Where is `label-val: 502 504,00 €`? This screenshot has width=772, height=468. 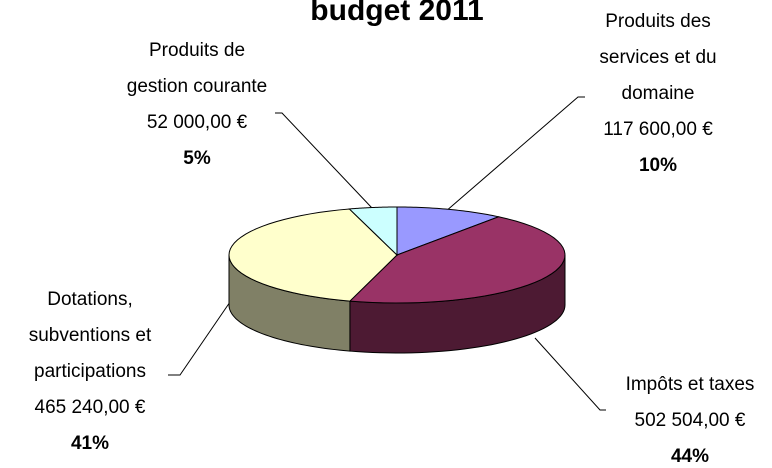 label-val: 502 504,00 € is located at coordinates (690, 420).